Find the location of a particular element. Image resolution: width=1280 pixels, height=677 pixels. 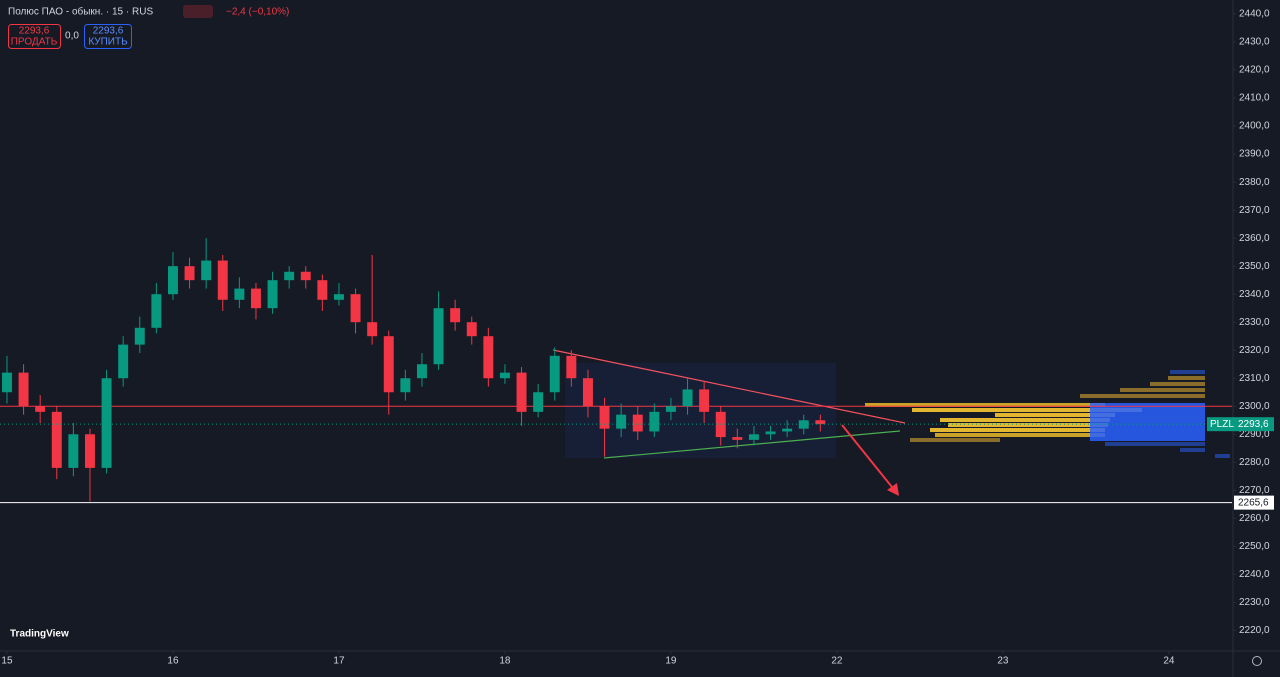

y-tick-label: 2300,0 is located at coordinates (1254, 406).